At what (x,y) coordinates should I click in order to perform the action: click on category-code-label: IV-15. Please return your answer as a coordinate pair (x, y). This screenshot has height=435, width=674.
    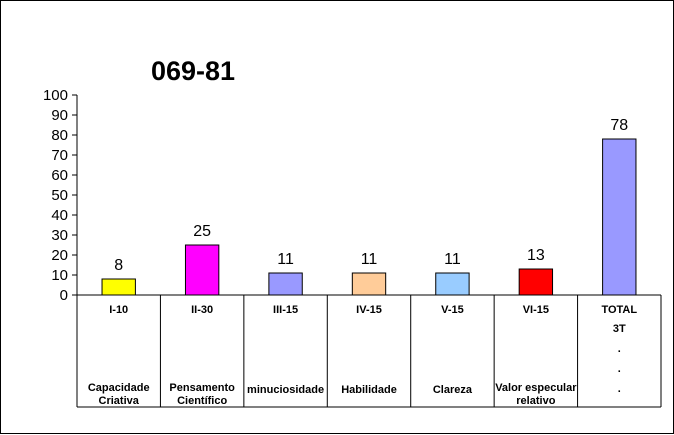
    Looking at the image, I should click on (369, 310).